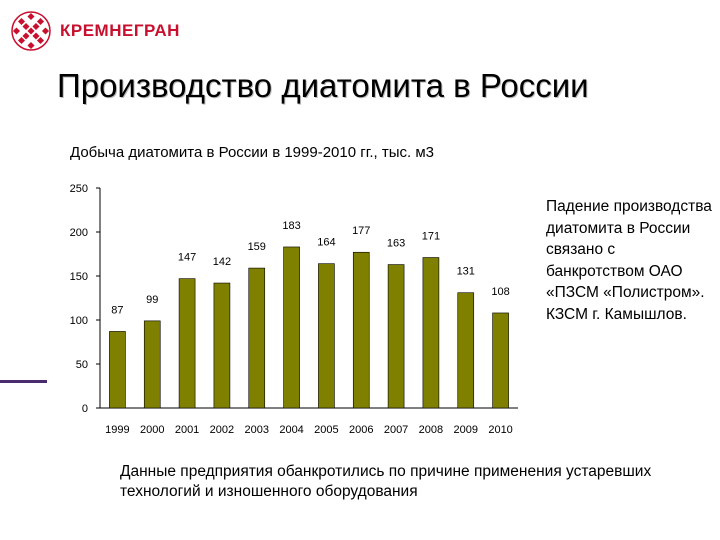 The image size is (720, 540). Describe the element at coordinates (431, 430) in the screenshot. I see `x-tick-label: 2008` at that location.